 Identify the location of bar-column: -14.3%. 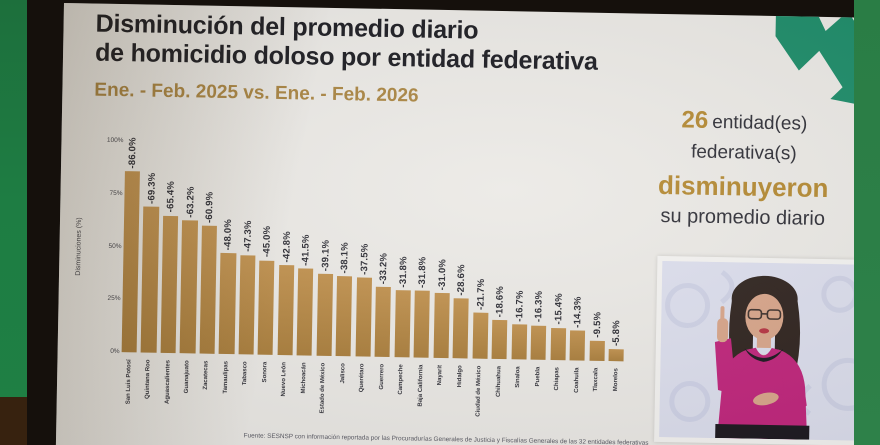
(577, 328).